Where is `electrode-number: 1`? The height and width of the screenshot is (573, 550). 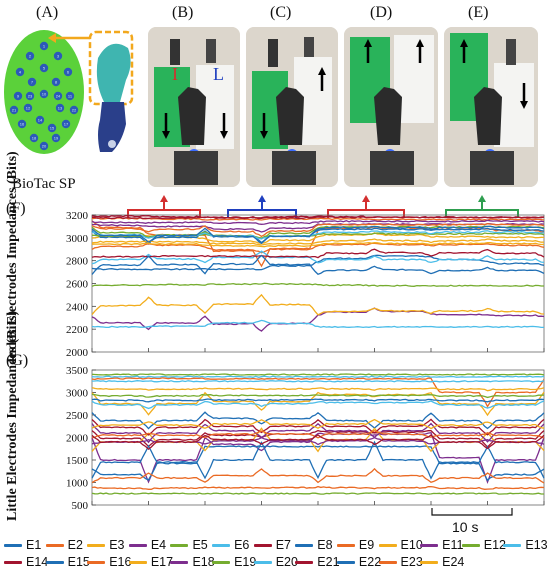 electrode-number: 1 is located at coordinates (44, 46).